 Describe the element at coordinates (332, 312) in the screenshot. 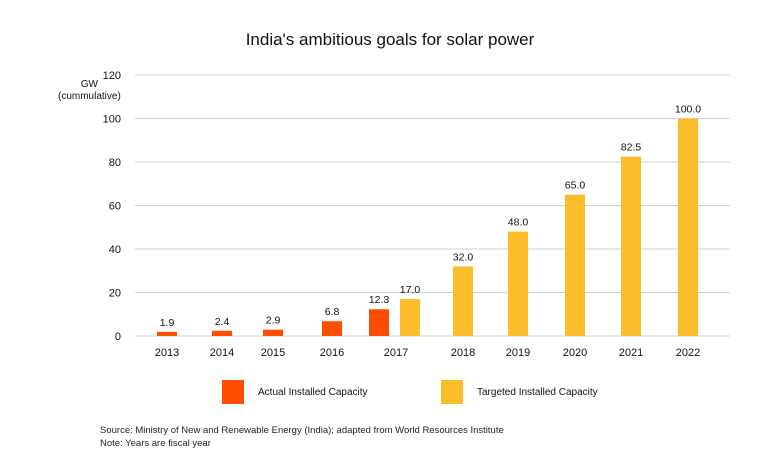

I see `data-label: 6.8` at that location.